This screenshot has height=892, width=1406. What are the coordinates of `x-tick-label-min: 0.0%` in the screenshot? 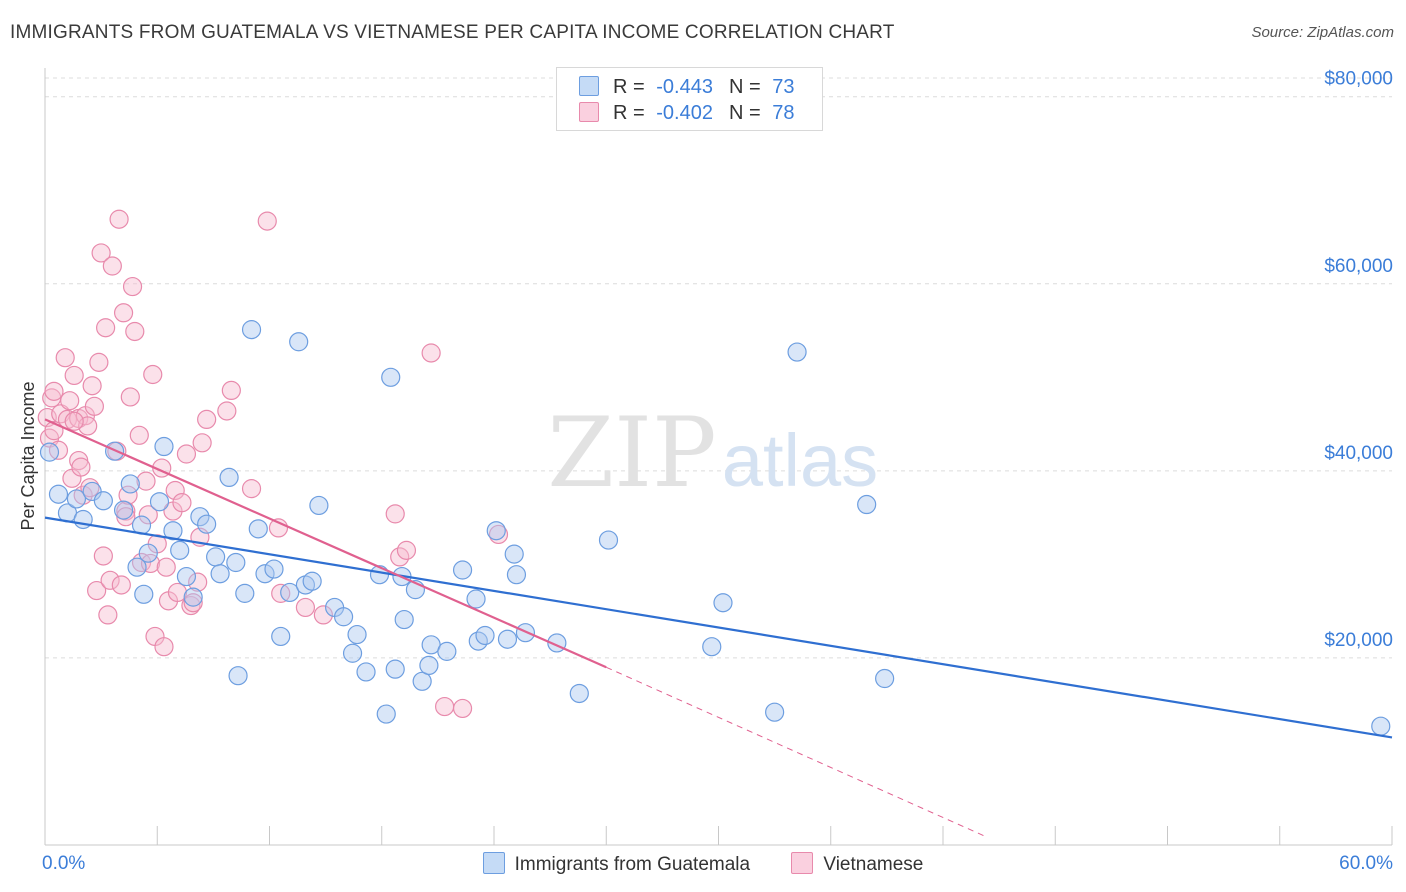 It's located at (63, 863).